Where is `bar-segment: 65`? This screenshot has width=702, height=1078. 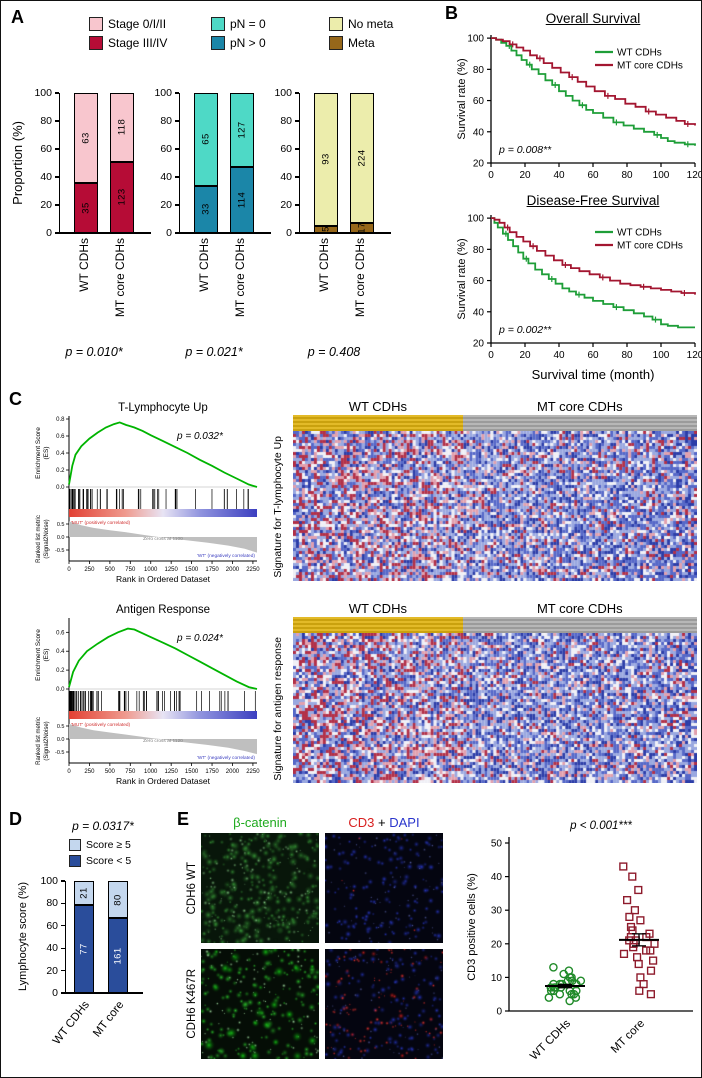
bar-segment: 65 is located at coordinates (206, 139).